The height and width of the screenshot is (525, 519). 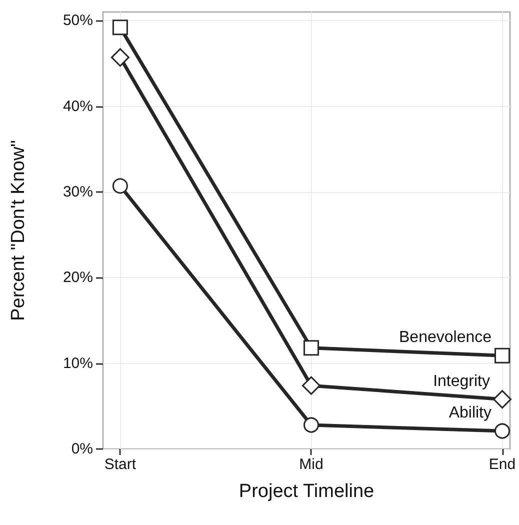 I want to click on series-label: Integrity, so click(x=461, y=381).